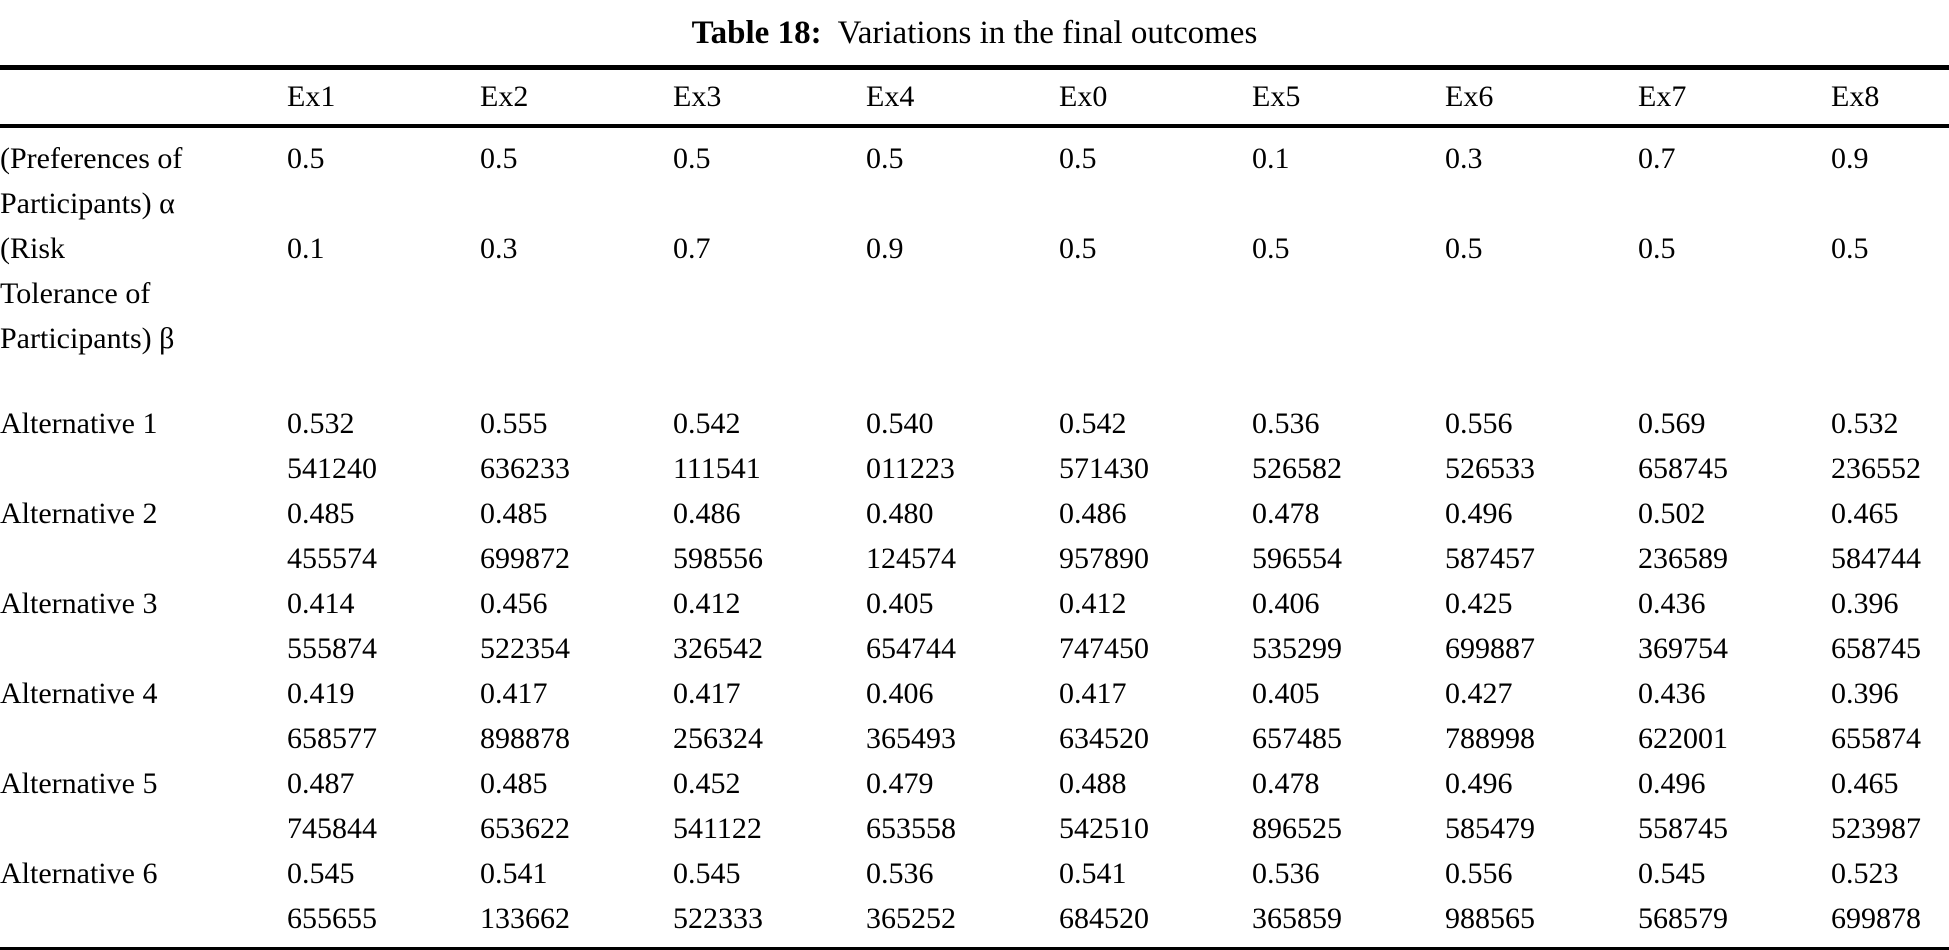 The width and height of the screenshot is (1949, 950). What do you see at coordinates (974, 97) in the screenshot?
I see `header-row: Ex1 Ex2 Ex3 Ex4 Ex0 Ex5 Ex6 Ex7 Ex8` at bounding box center [974, 97].